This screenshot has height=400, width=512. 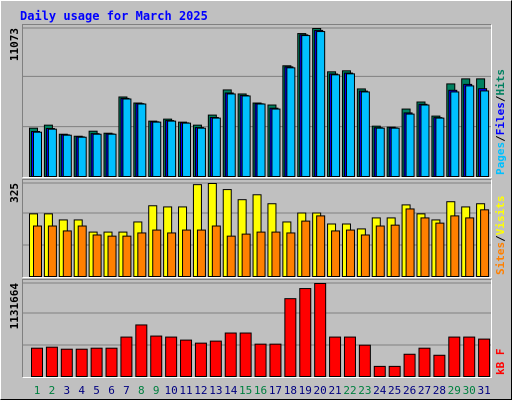 What do you see at coordinates (275, 390) in the screenshot?
I see `x-tick-label: 17` at bounding box center [275, 390].